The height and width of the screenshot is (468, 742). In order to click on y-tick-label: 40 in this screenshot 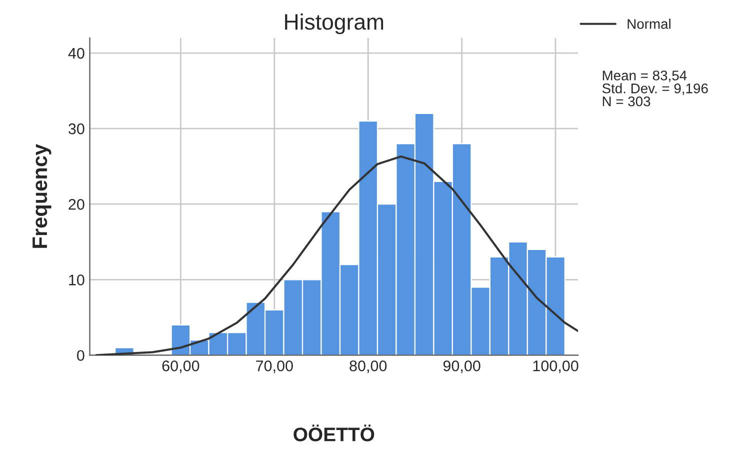, I will do `click(76, 53)`.